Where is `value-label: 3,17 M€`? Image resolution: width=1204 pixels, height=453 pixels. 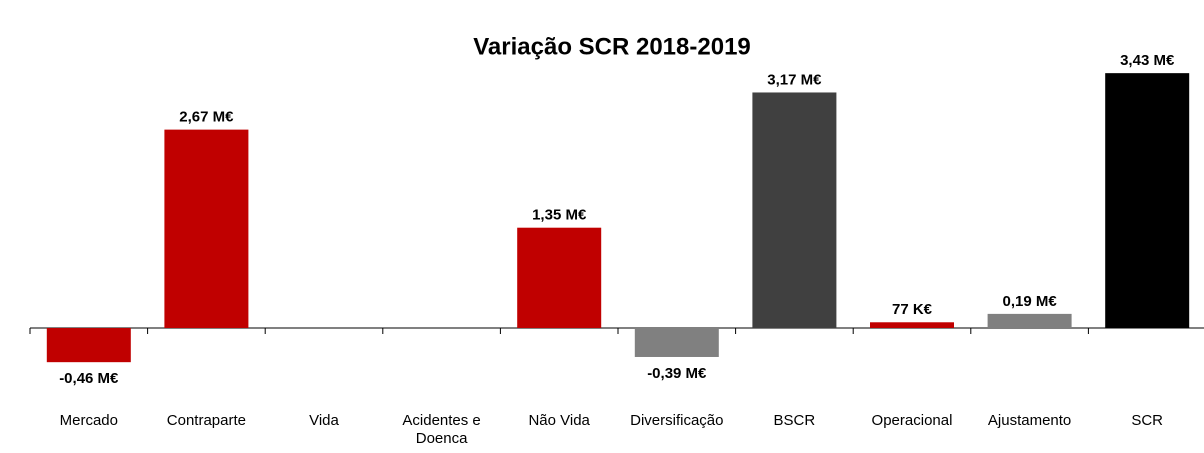
value-label: 3,17 M€ is located at coordinates (794, 79).